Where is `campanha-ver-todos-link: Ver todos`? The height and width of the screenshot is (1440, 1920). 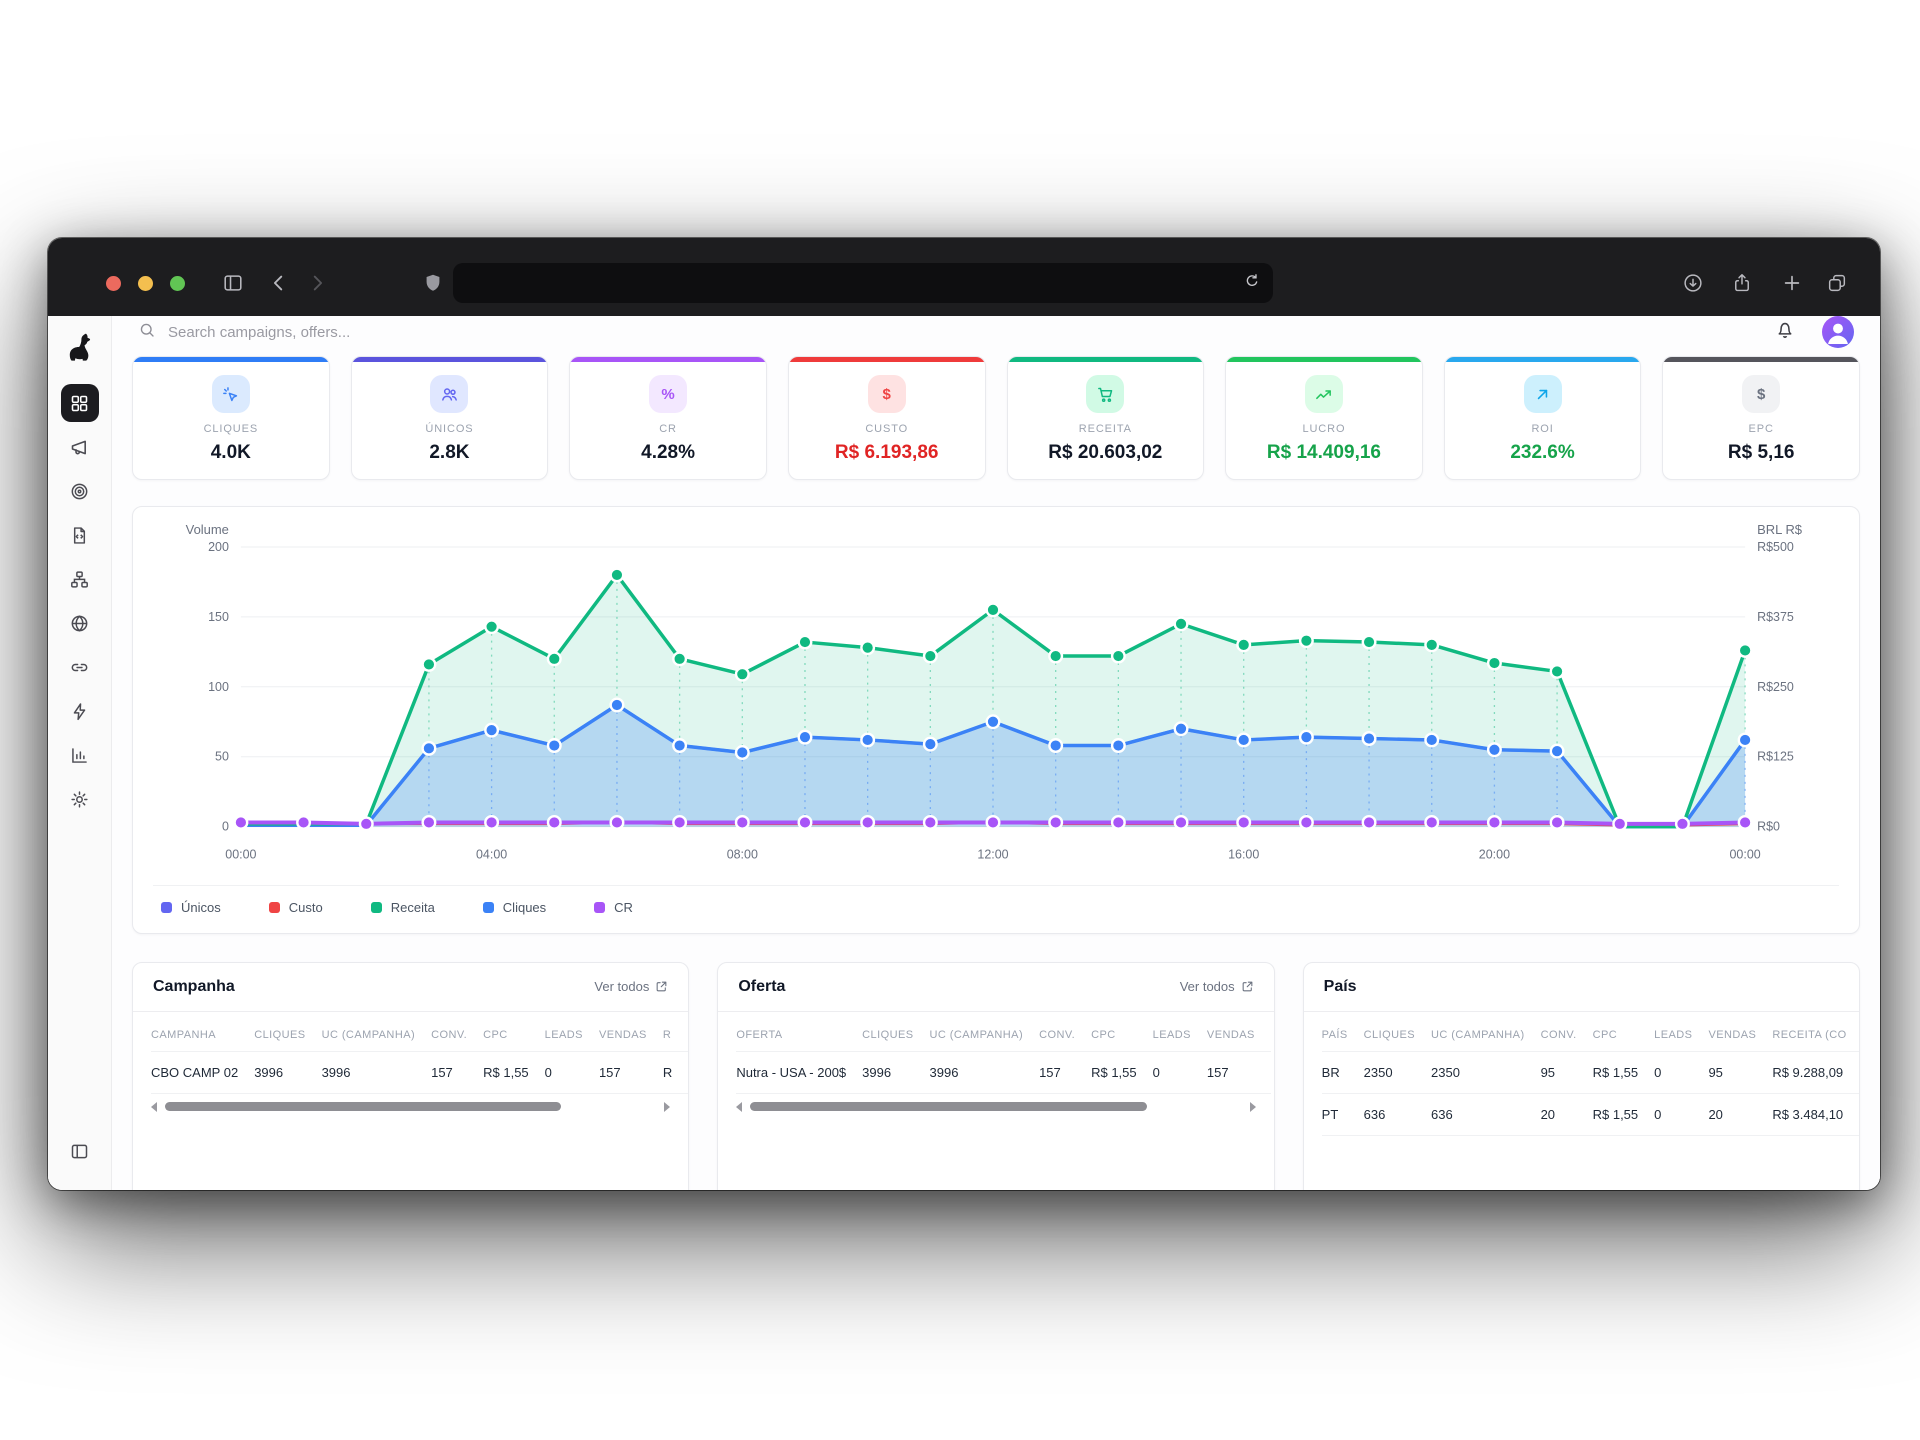
campanha-ver-todos-link: Ver todos is located at coordinates (631, 986).